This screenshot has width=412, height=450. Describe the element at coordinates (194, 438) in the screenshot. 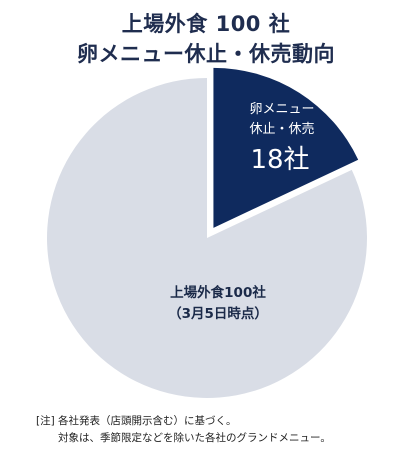

I see `footnote-line-2: 対象は、季節限定などを除いた各社のグランドメニュー。` at that location.